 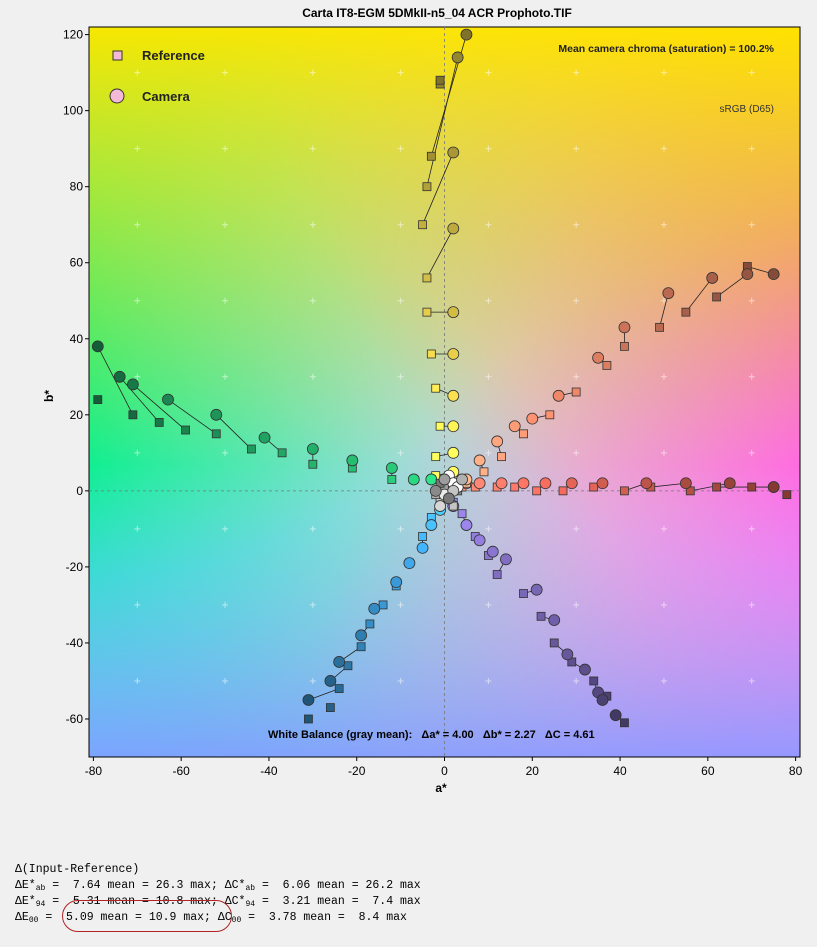 I want to click on x-tick-label: 60, so click(x=708, y=771).